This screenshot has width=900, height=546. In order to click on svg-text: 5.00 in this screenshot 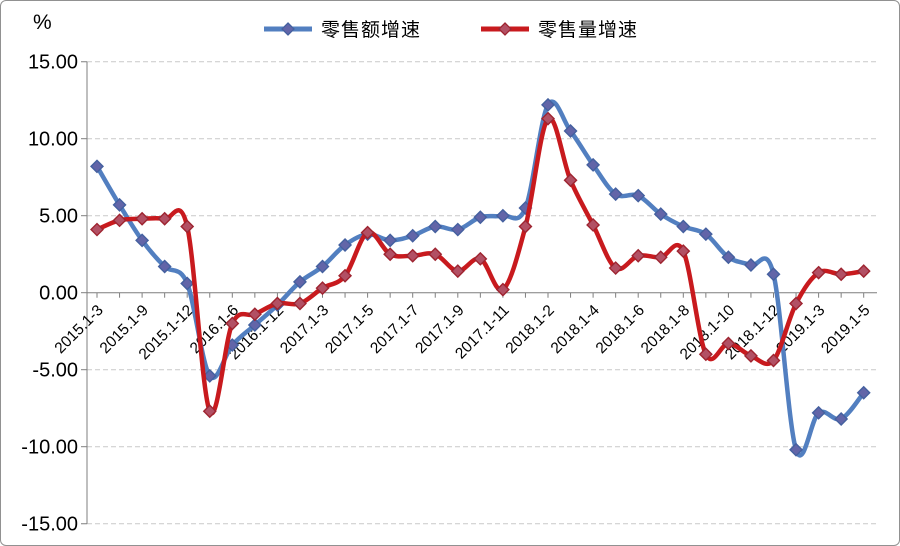, I will do `click(58, 217)`.